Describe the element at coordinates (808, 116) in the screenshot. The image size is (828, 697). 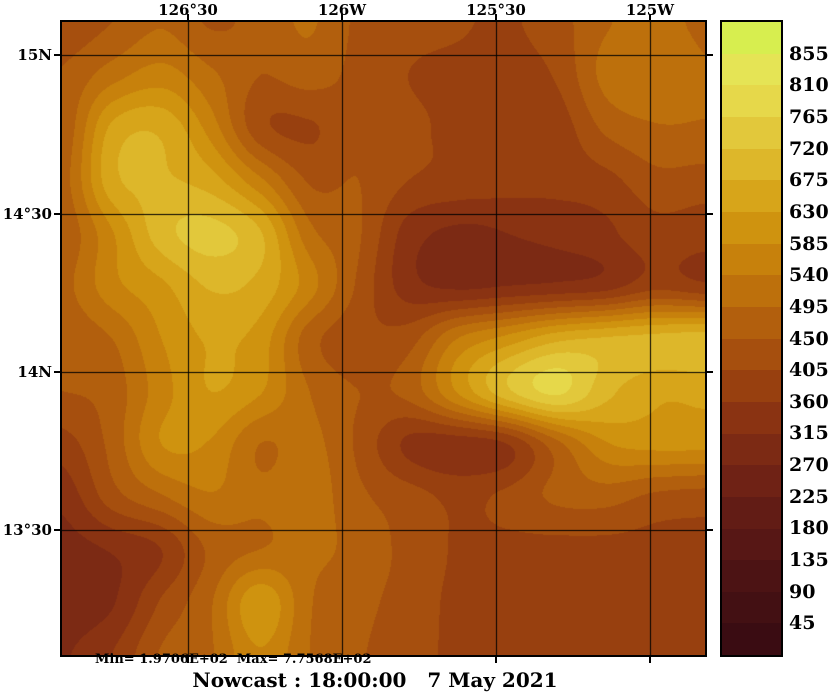
I see `colorbar-label: 765` at that location.